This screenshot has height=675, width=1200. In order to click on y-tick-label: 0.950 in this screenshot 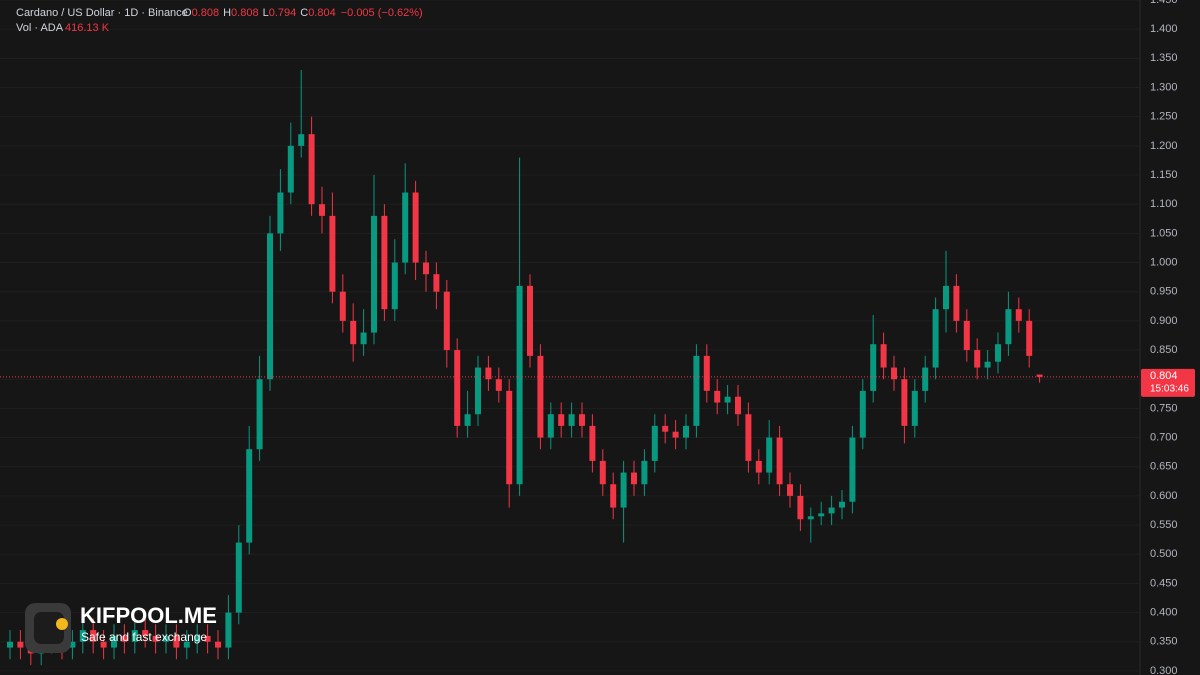, I will do `click(1164, 292)`.